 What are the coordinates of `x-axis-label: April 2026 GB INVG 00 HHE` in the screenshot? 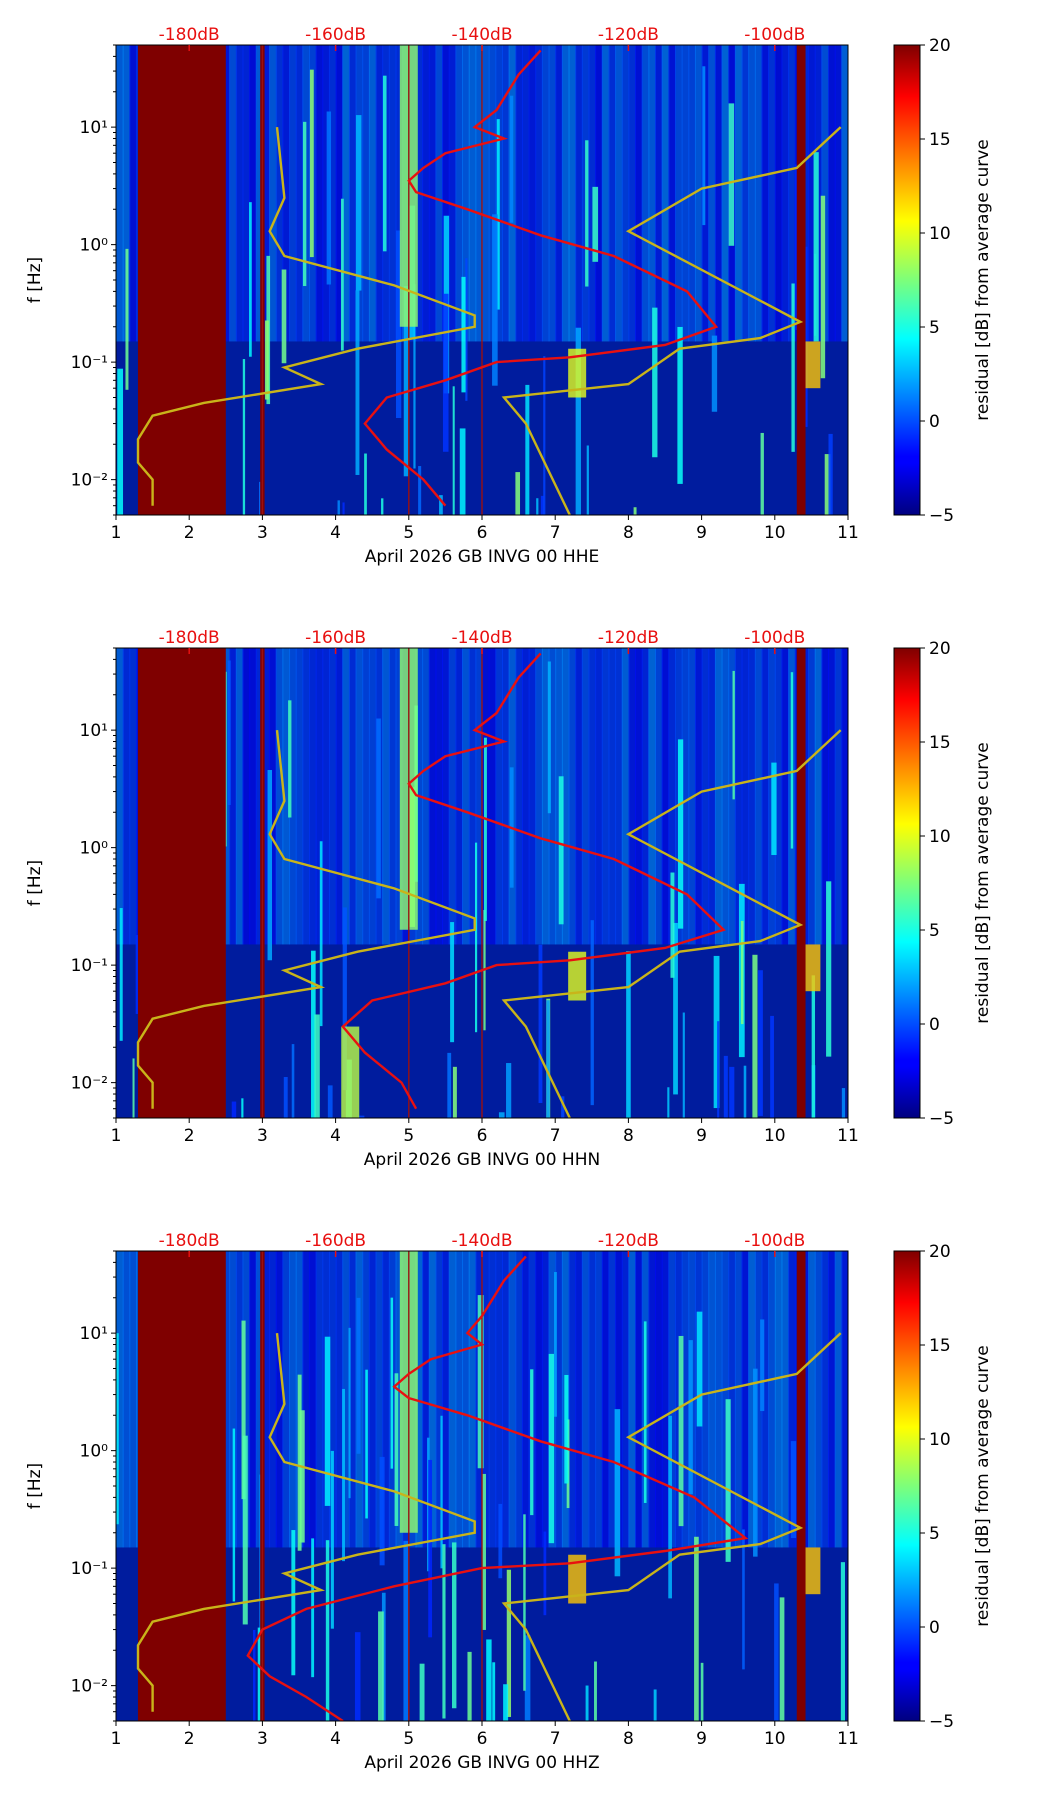 It's located at (482, 557).